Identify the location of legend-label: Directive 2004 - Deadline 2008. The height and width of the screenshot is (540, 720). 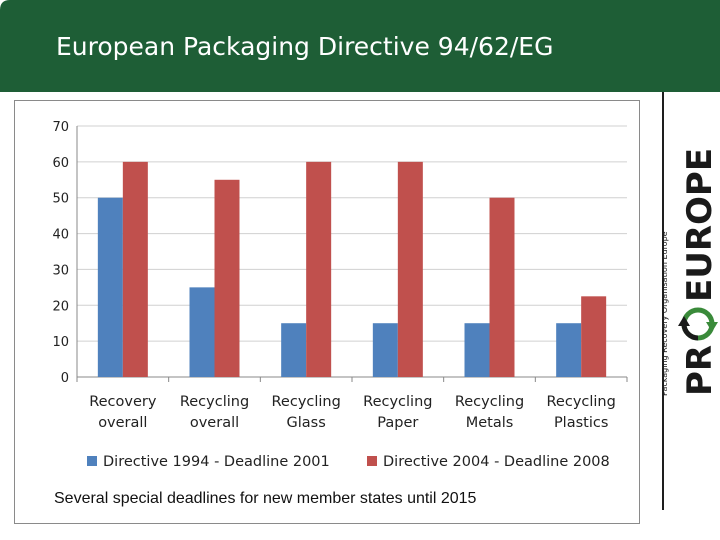
(496, 462).